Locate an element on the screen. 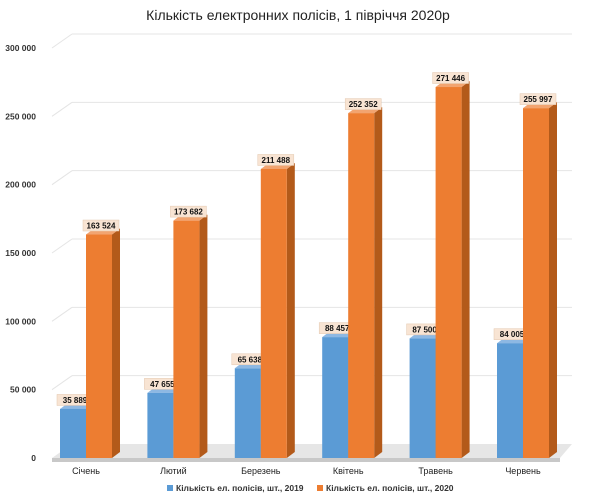 The height and width of the screenshot is (500, 596). data-label: 255 997 is located at coordinates (538, 99).